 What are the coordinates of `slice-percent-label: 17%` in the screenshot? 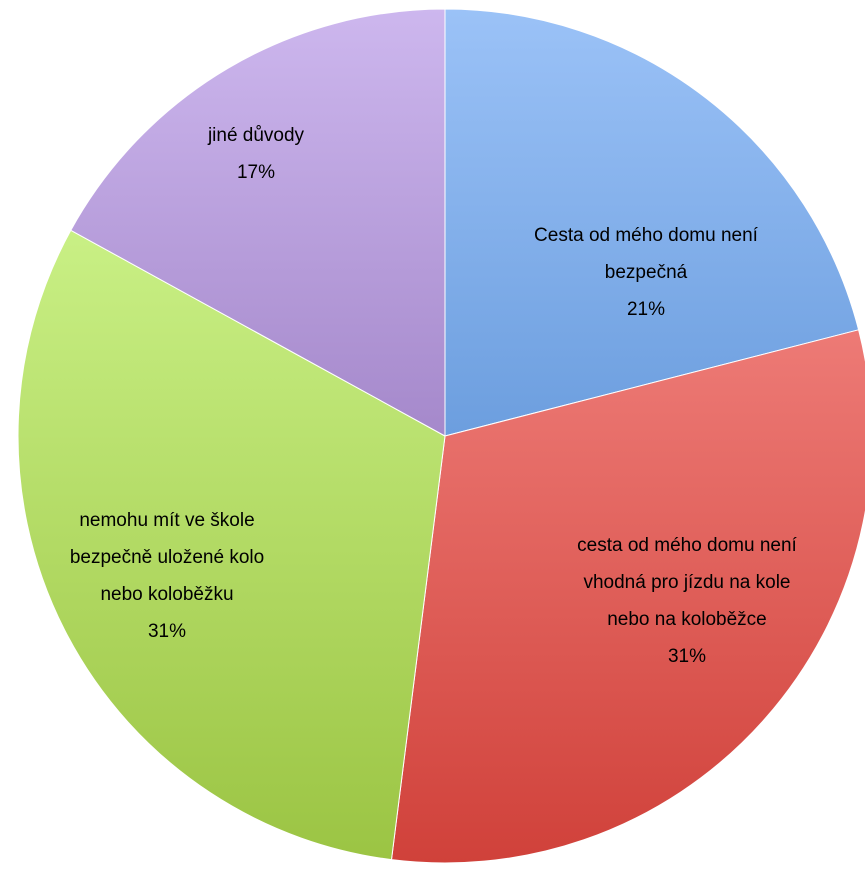 It's located at (256, 172).